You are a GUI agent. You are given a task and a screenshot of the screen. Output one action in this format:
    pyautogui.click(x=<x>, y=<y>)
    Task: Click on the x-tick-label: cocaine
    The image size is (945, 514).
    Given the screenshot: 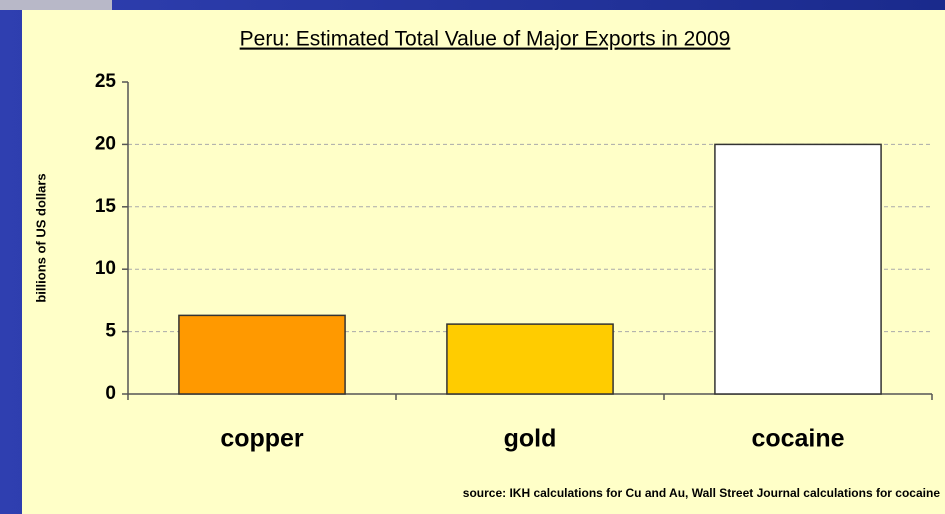 What is the action you would take?
    pyautogui.click(x=797, y=439)
    